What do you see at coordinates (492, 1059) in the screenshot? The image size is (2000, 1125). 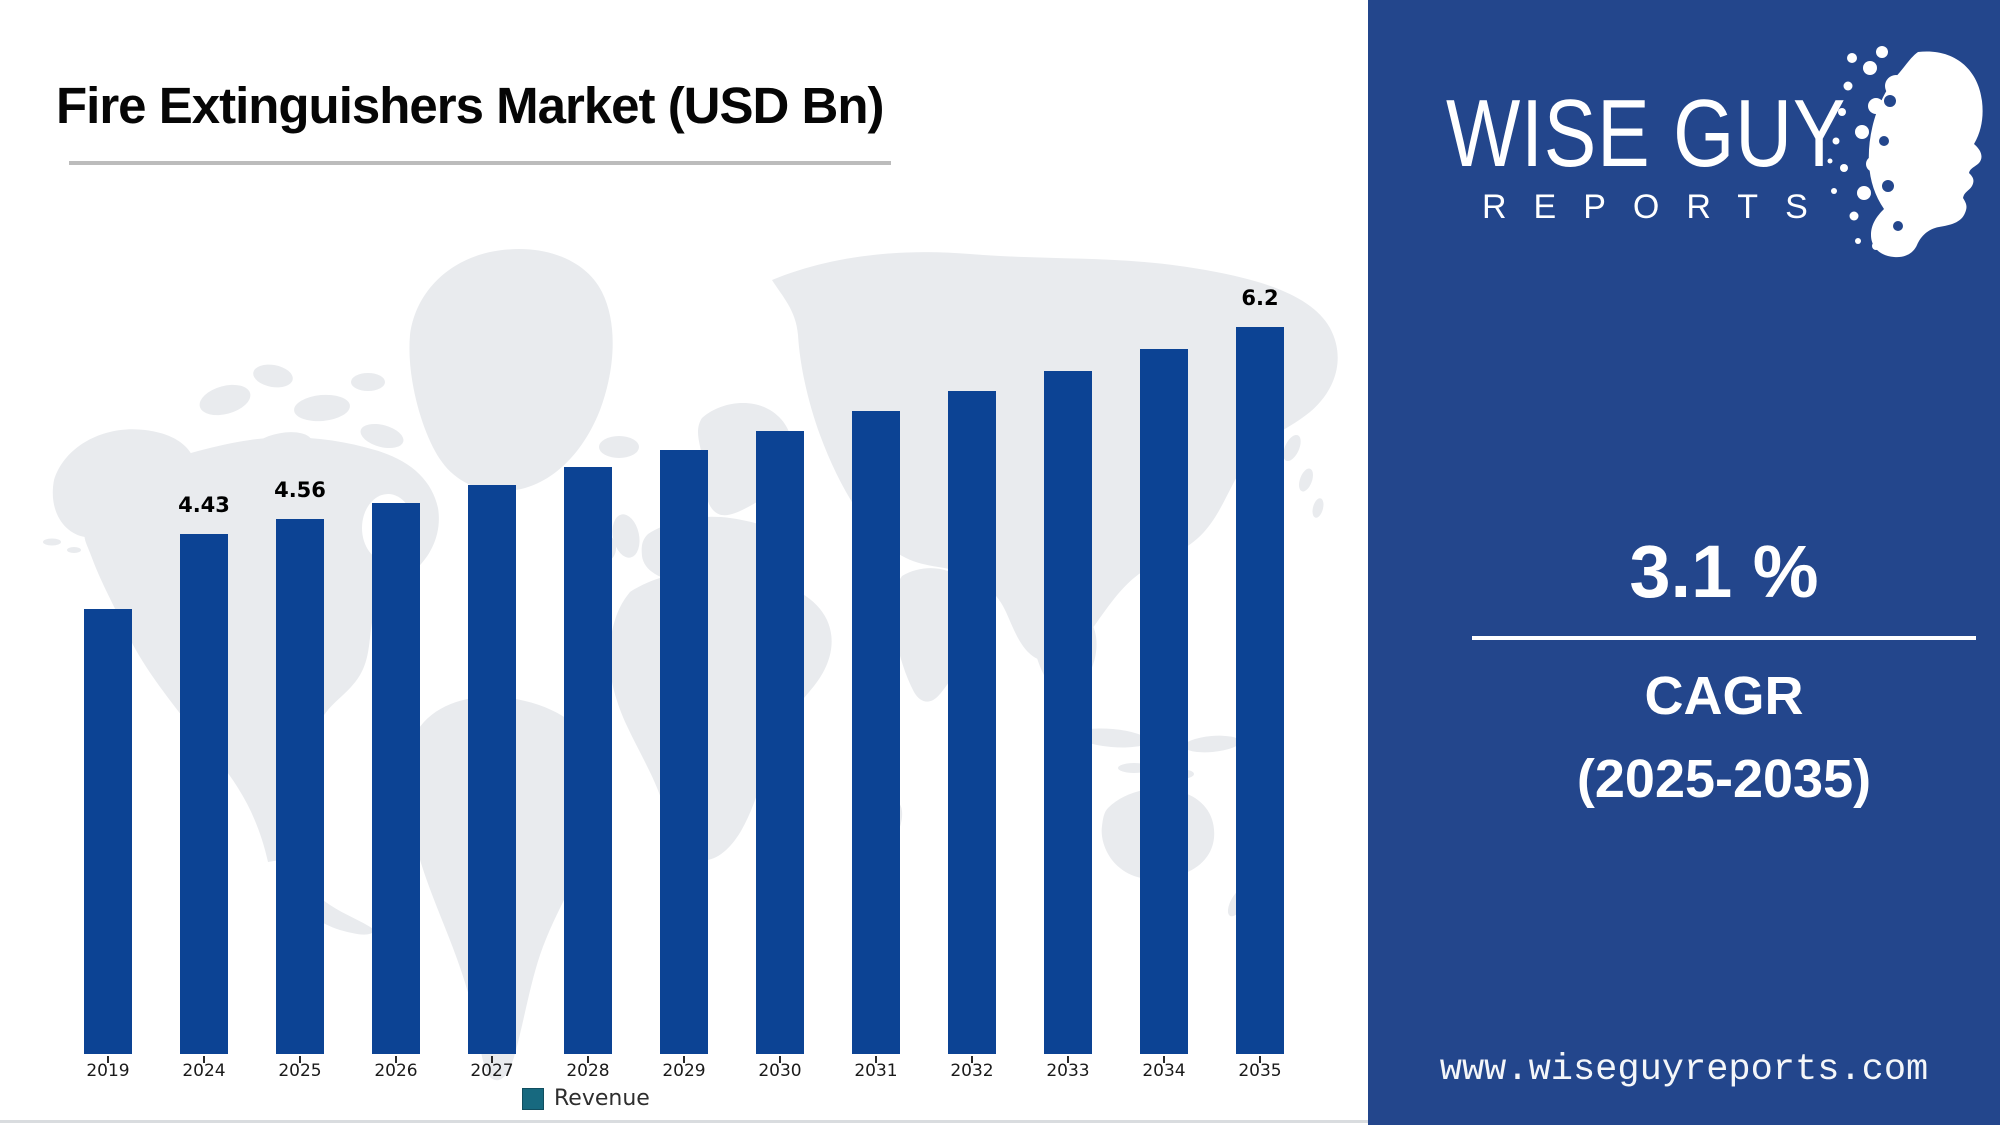 I see `x-tick-2027` at bounding box center [492, 1059].